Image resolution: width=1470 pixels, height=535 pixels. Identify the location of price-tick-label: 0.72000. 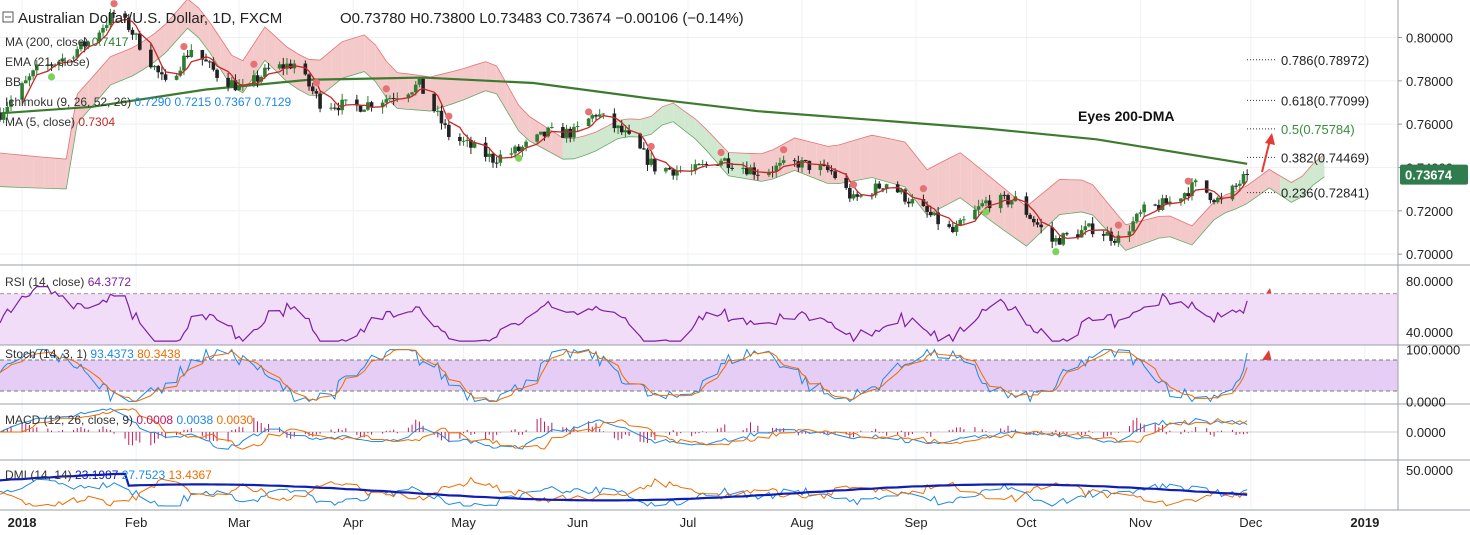
(1429, 211).